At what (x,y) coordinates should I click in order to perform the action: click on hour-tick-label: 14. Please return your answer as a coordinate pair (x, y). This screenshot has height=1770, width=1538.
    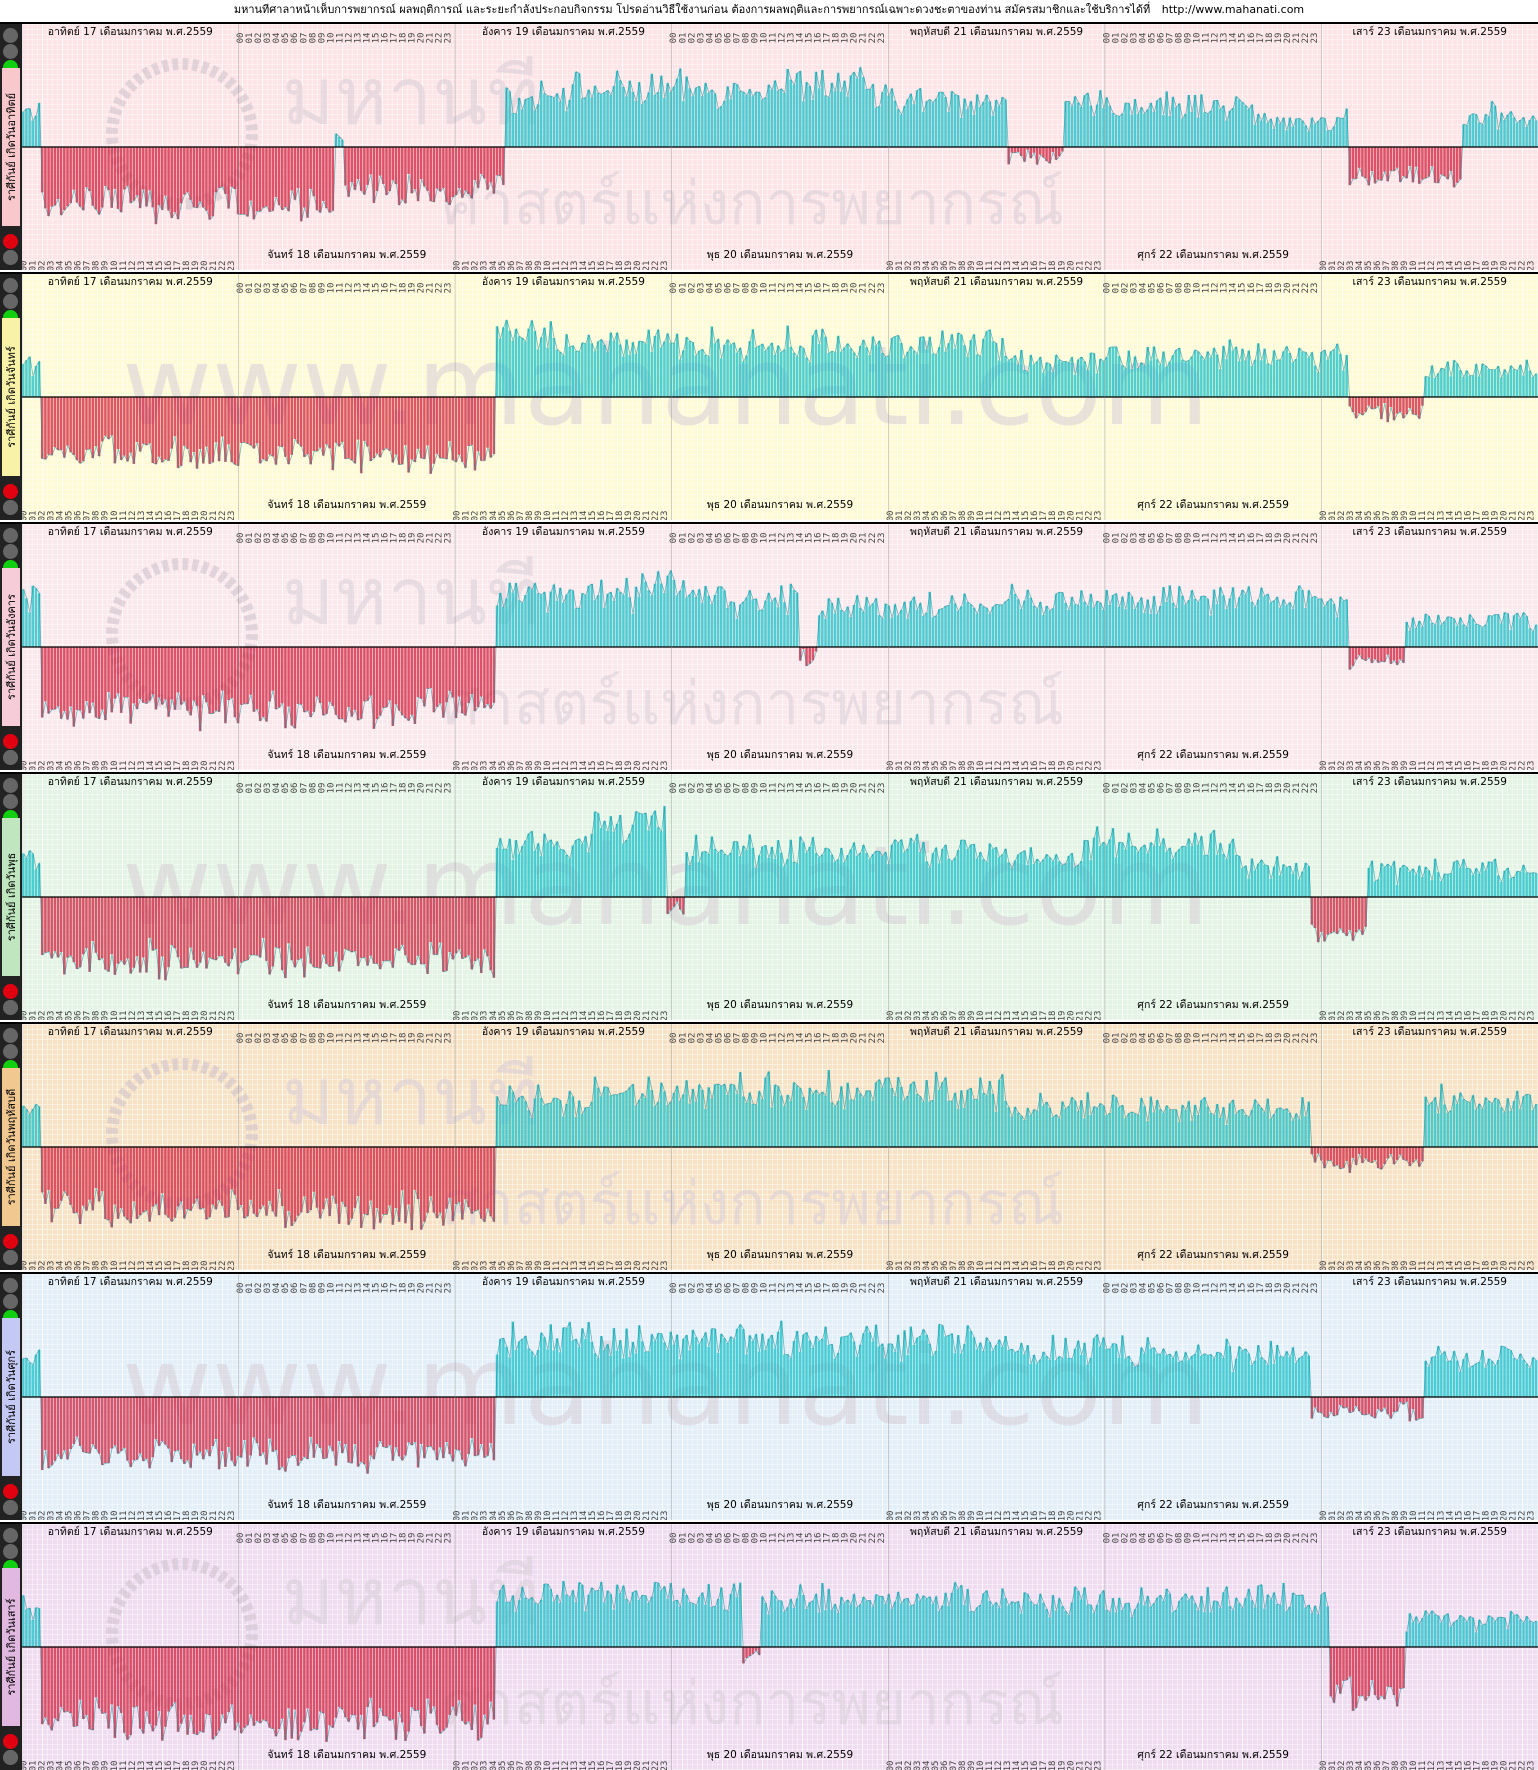
    Looking at the image, I should click on (151, 1015).